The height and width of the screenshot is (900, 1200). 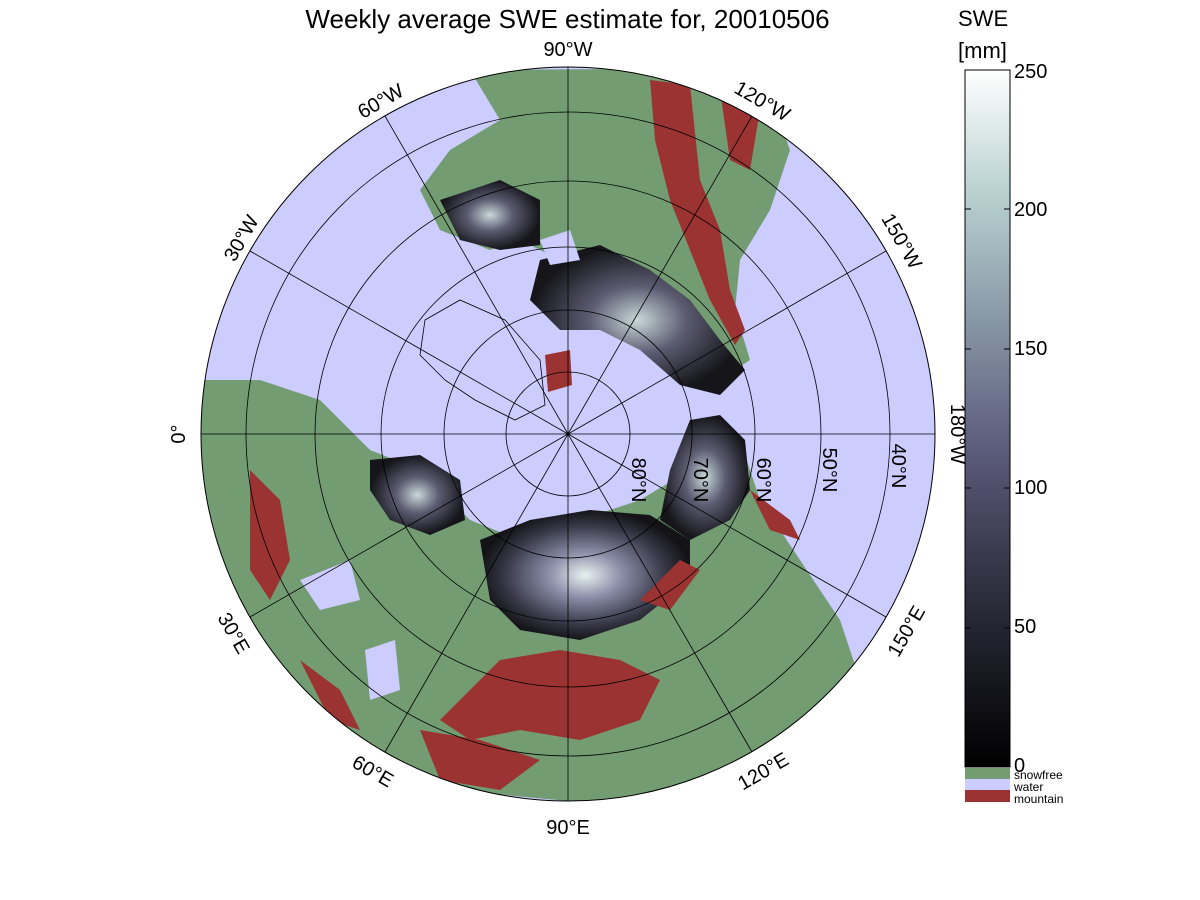 What do you see at coordinates (982, 50) in the screenshot?
I see `colorbar-title-unit: [mm]` at bounding box center [982, 50].